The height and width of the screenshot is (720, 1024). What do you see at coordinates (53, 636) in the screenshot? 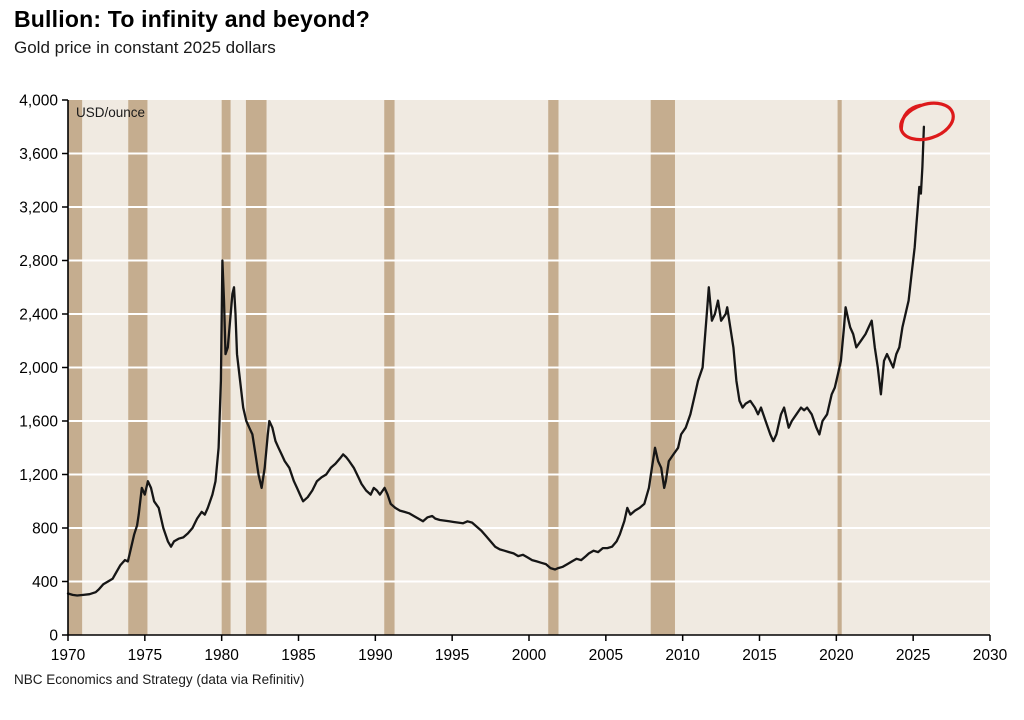
I see `y-tick-label: 0` at bounding box center [53, 636].